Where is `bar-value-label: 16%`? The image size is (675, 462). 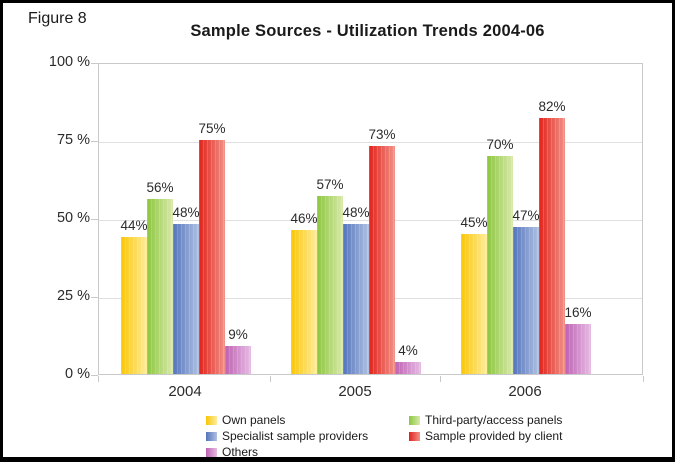
bar-value-label: 16% is located at coordinates (578, 313).